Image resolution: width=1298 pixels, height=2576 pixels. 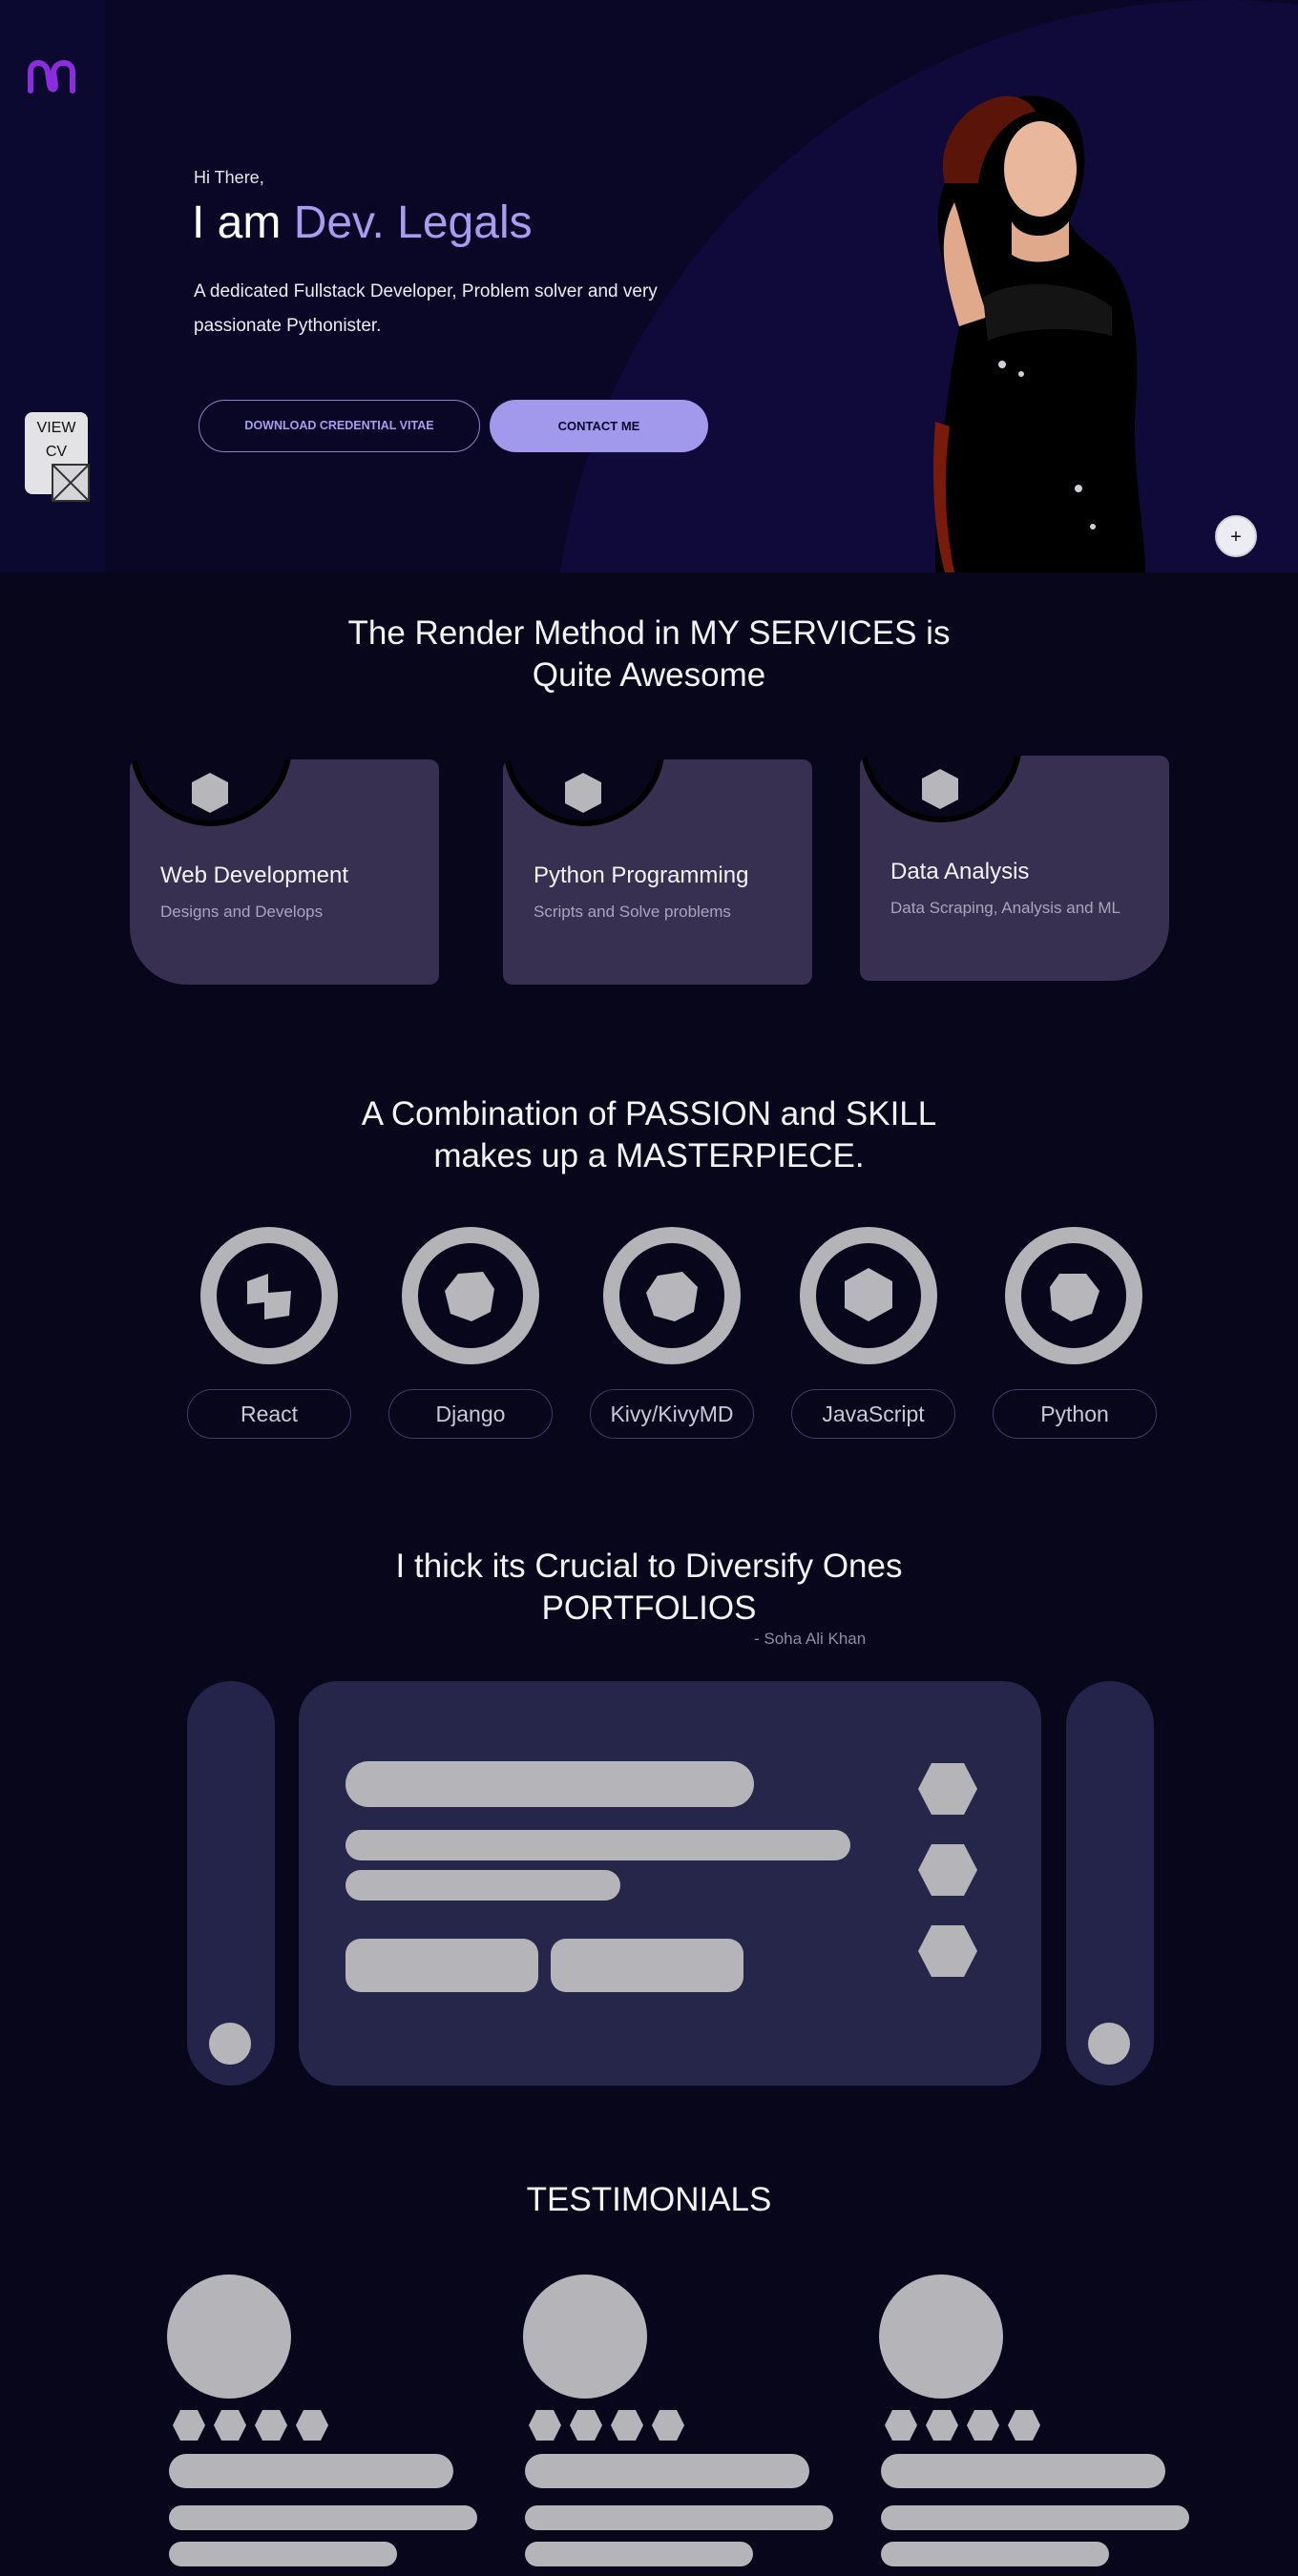 What do you see at coordinates (1075, 1414) in the screenshot?
I see `skill-pill-python: Python` at bounding box center [1075, 1414].